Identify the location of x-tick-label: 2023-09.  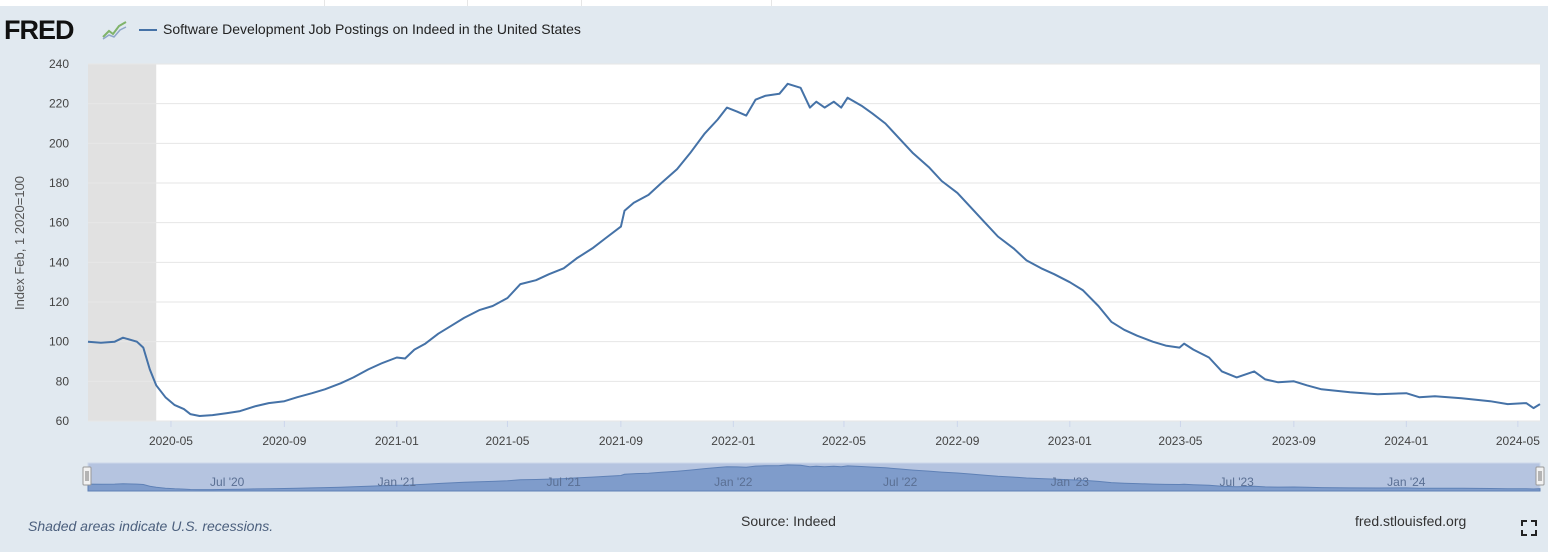
(1294, 441).